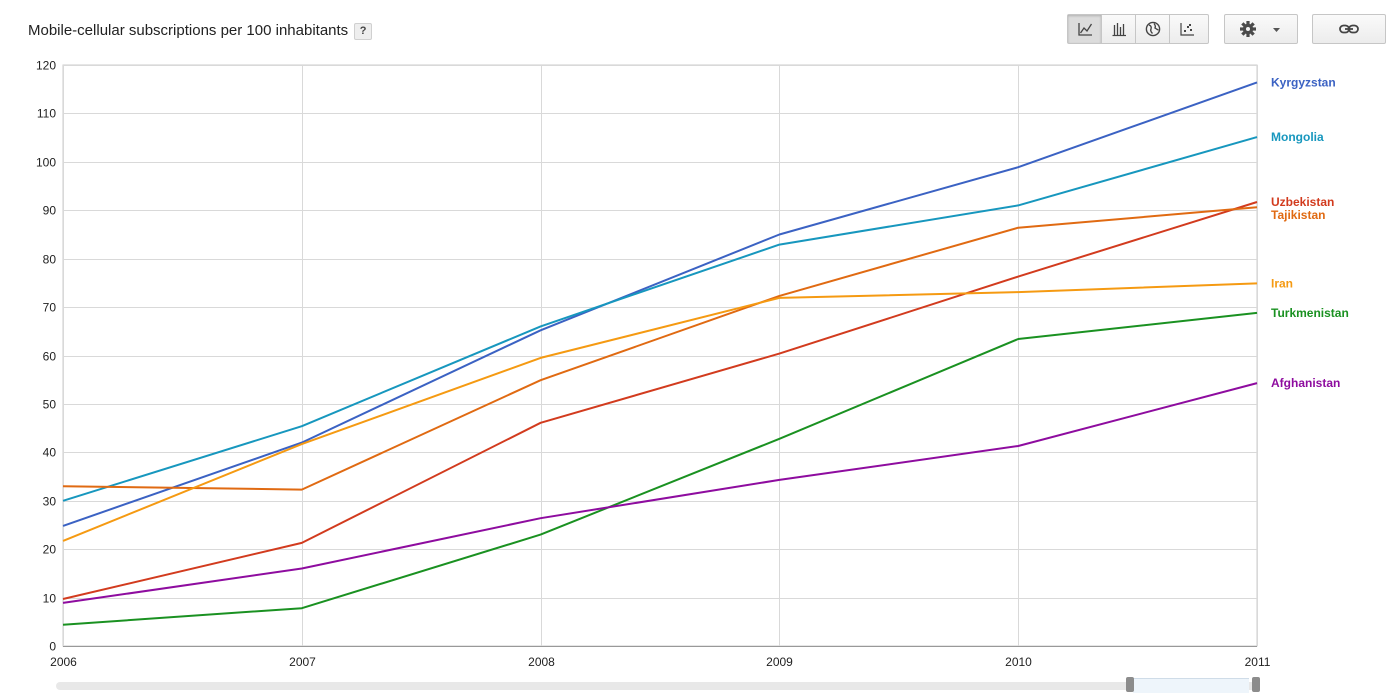 The image size is (1393, 693). Describe the element at coordinates (46, 114) in the screenshot. I see `y-tick-label: 110` at that location.